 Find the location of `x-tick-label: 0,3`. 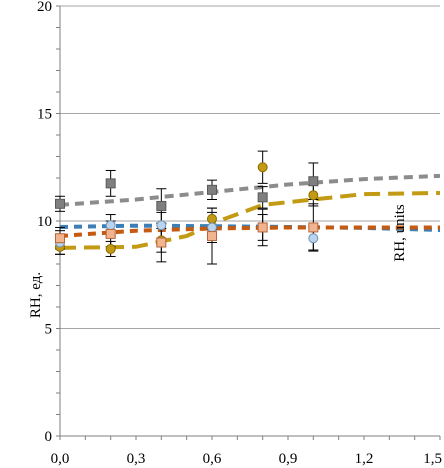

x-tick-label: 0,3 is located at coordinates (136, 459).